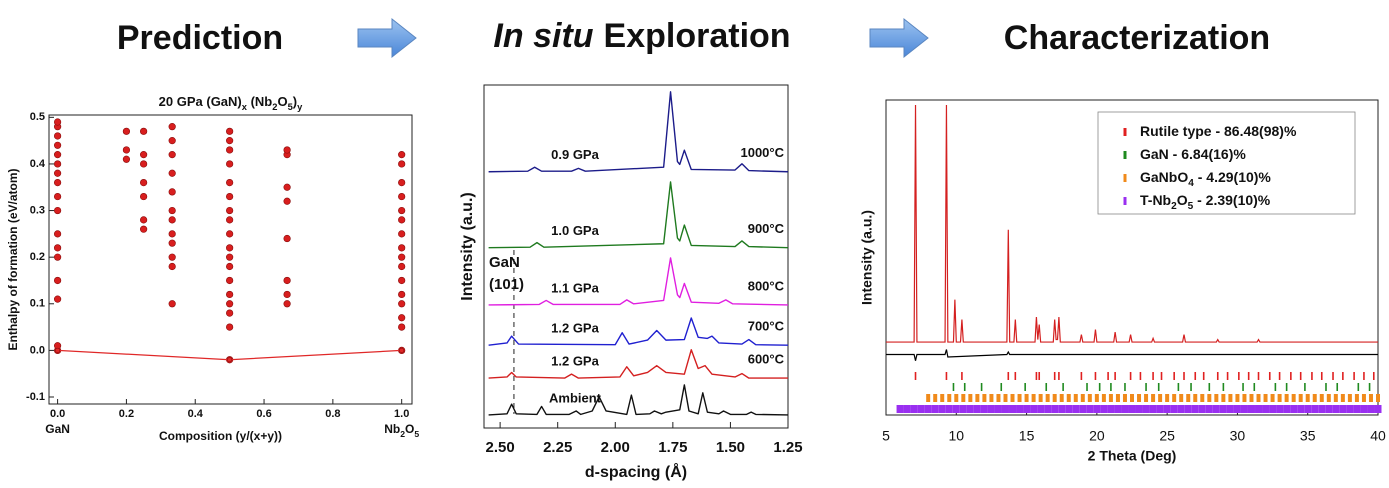 This screenshot has height=488, width=1389. I want to click on x-tick-label: 35, so click(1308, 436).